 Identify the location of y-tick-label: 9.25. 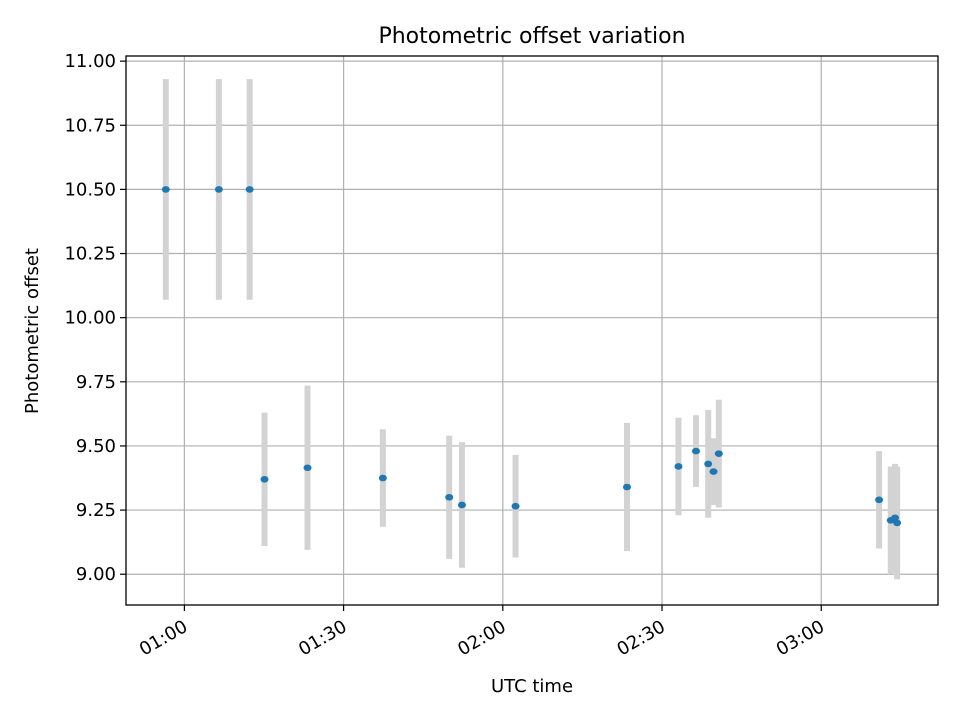
(96, 510).